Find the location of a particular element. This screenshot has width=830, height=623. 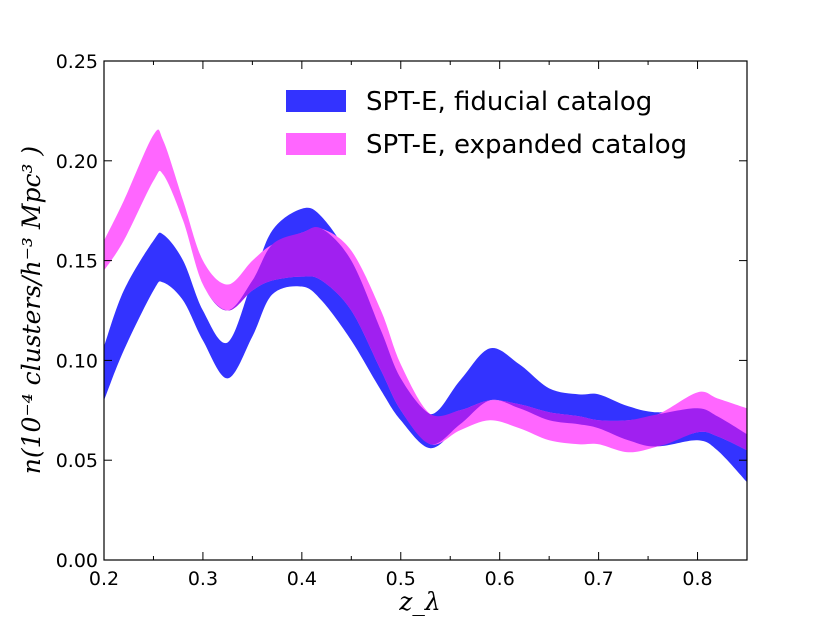

y-tick-label: 0.00 is located at coordinates (77, 561).